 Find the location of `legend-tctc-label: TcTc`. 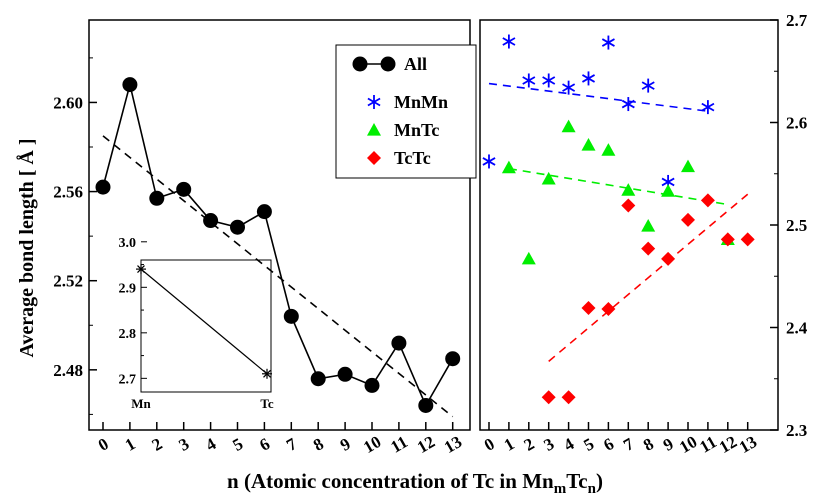

legend-tctc-label: TcTc is located at coordinates (412, 158).